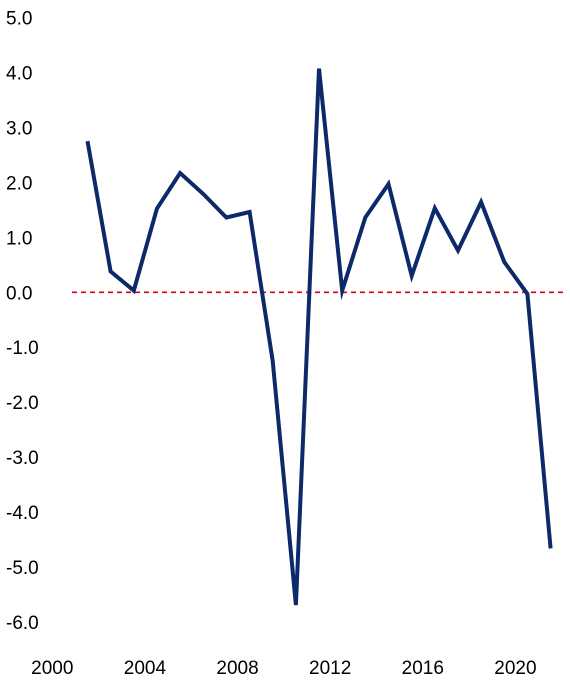 The height and width of the screenshot is (684, 570). What do you see at coordinates (19, 73) in the screenshot?
I see `y-tick-label: 4.0` at bounding box center [19, 73].